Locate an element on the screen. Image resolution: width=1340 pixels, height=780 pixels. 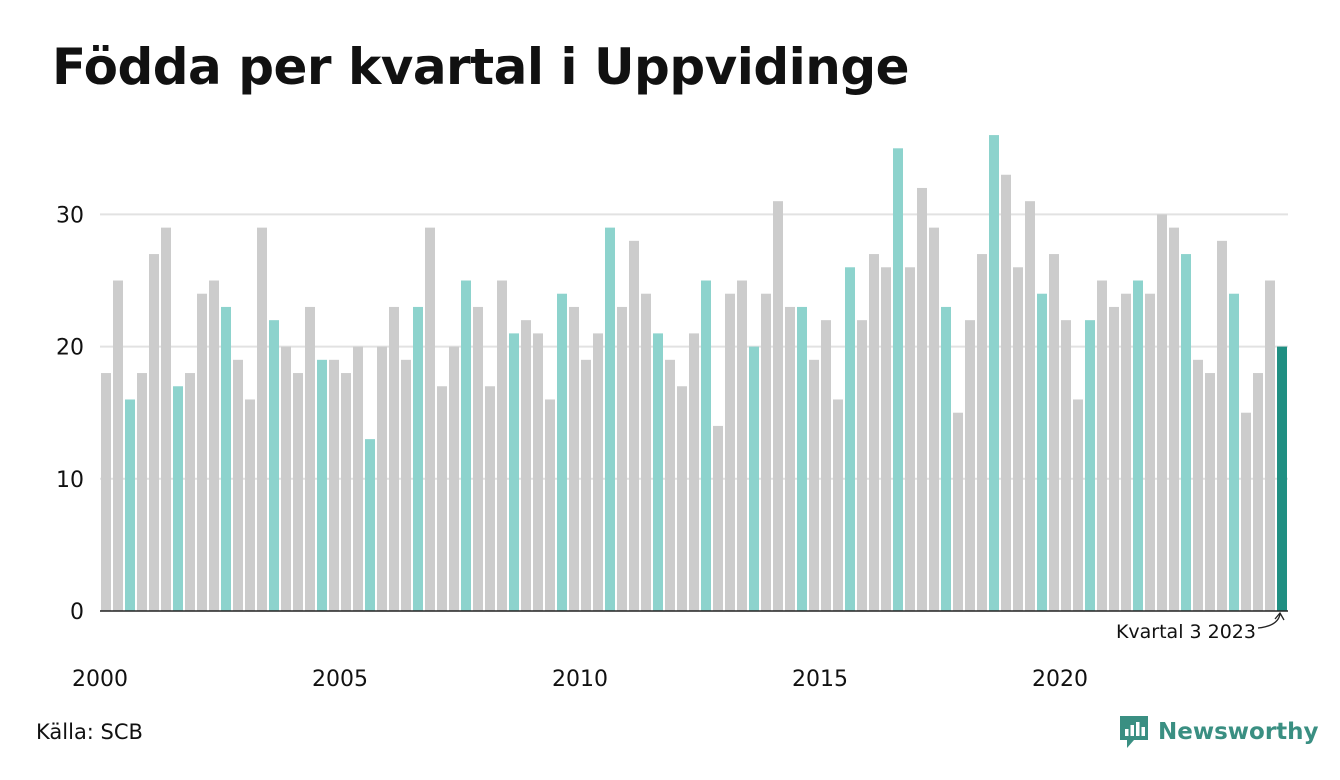
annotation: Kvartal 3 2023 is located at coordinates (1200, 627).